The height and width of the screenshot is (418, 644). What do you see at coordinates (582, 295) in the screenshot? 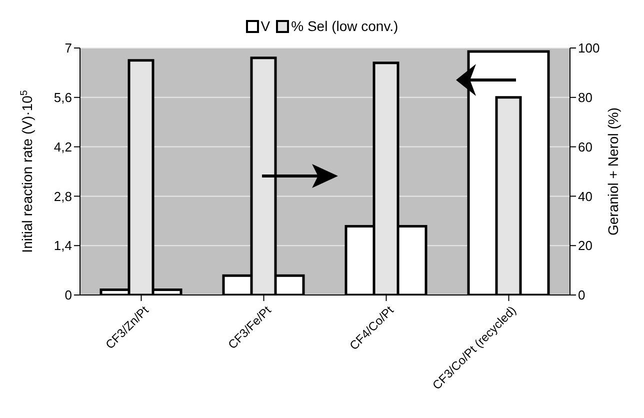
I see `y2-tick-label: 0` at bounding box center [582, 295].